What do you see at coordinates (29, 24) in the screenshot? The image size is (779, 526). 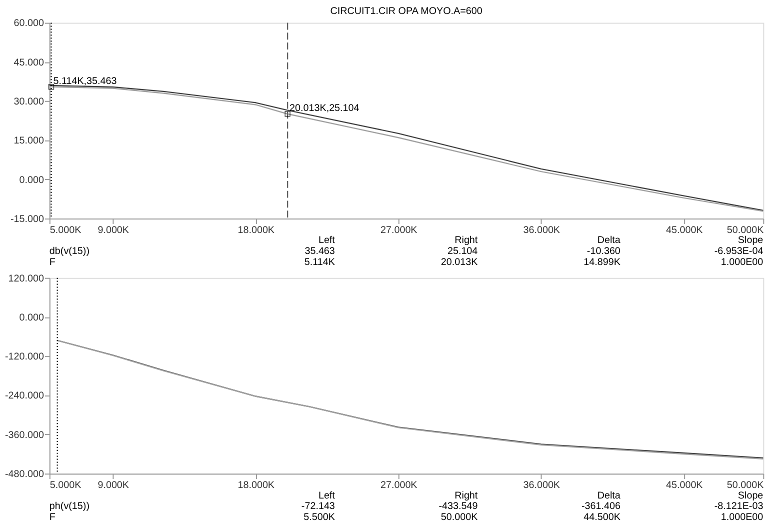 I see `y-tick-label: 60.000` at bounding box center [29, 24].